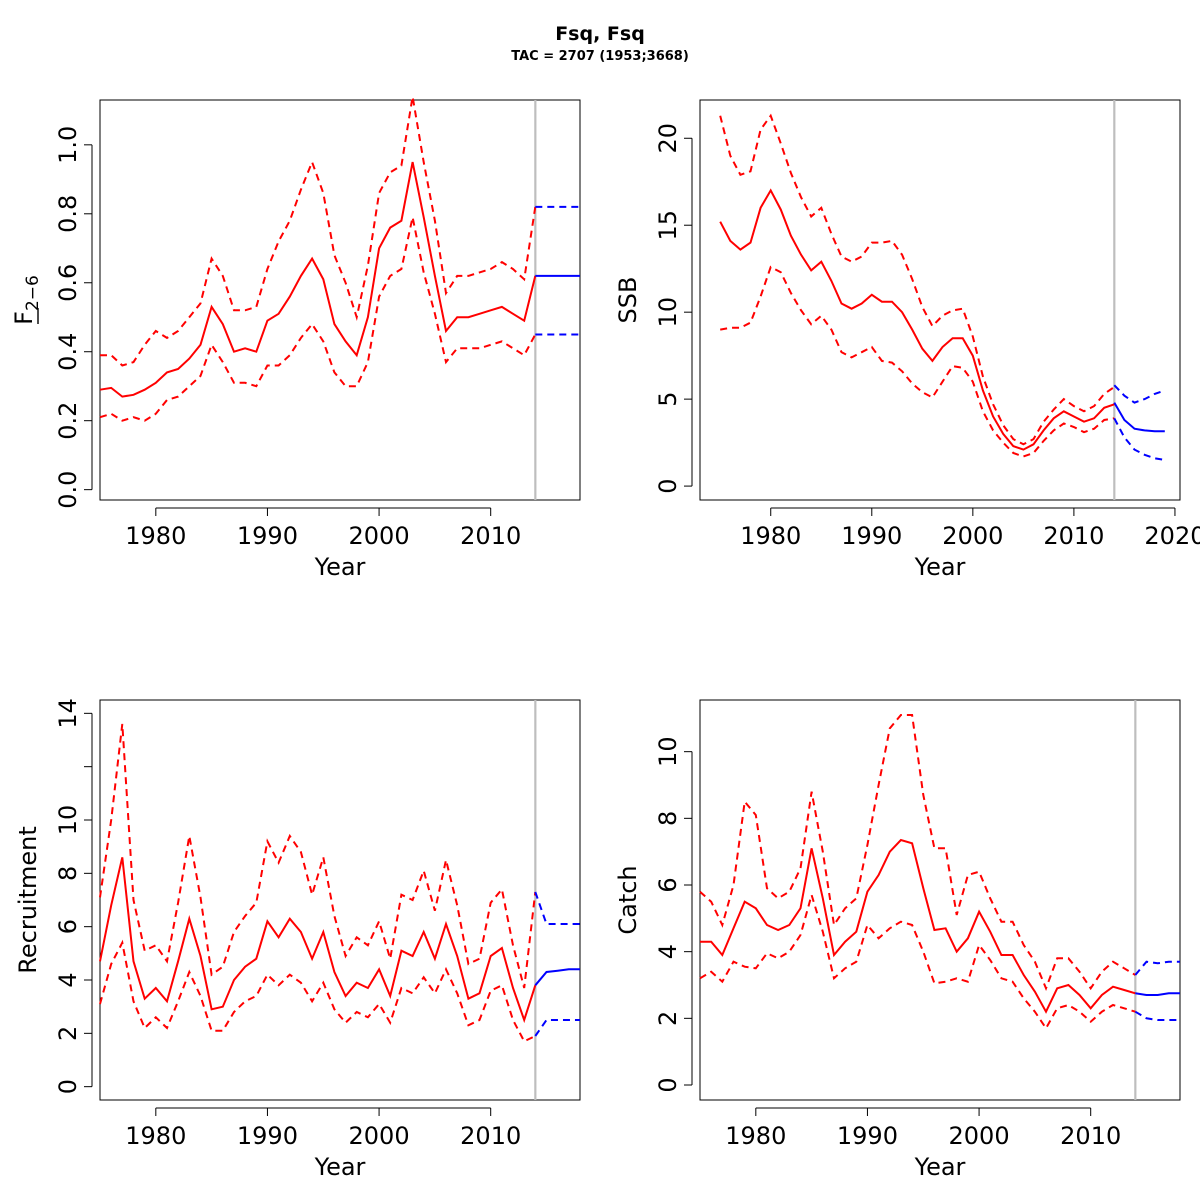  What do you see at coordinates (68, 214) in the screenshot?
I see `fbar-y-tick-label: 0.8` at bounding box center [68, 214].